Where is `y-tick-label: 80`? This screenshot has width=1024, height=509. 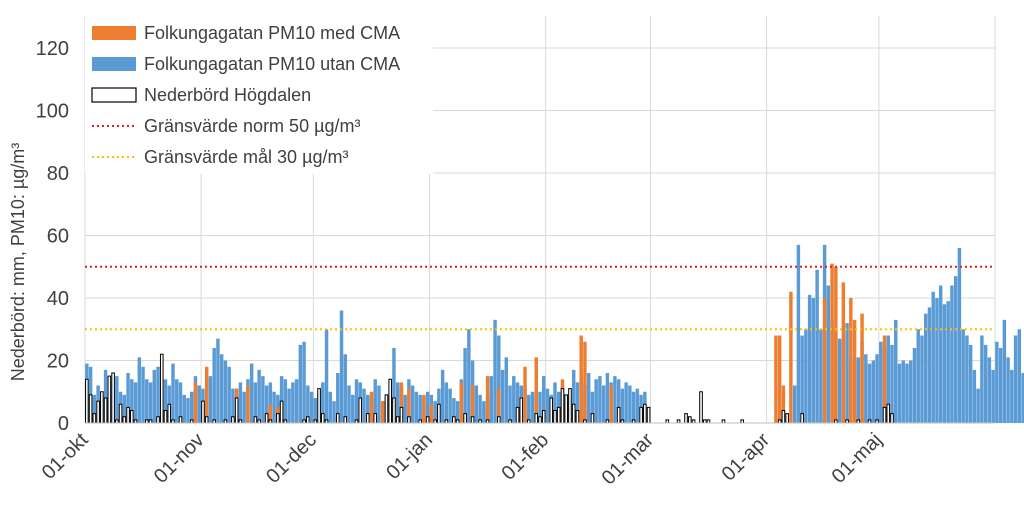
y-tick-label: 80 is located at coordinates (58, 174).